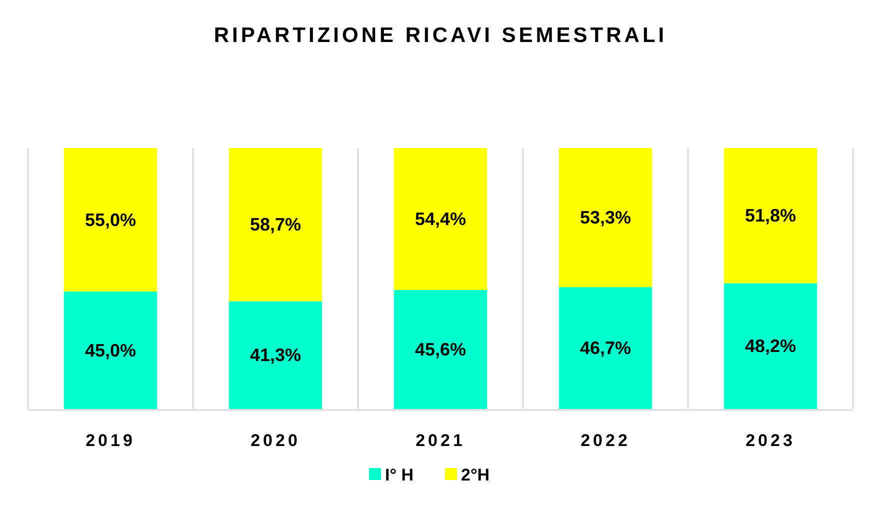  What do you see at coordinates (605, 440) in the screenshot?
I see `x-tick-label: 2022` at bounding box center [605, 440].